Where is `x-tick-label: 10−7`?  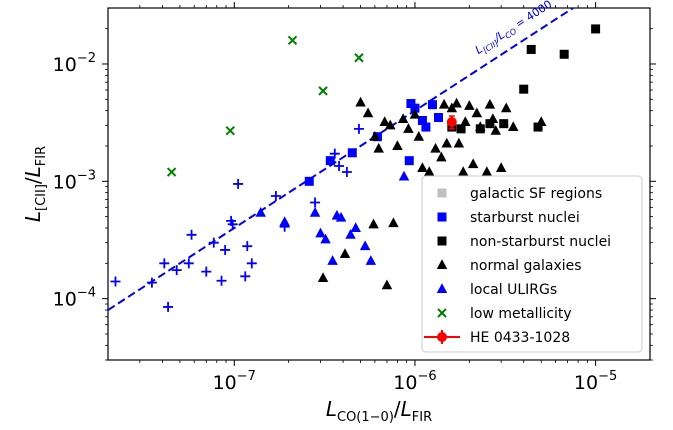
x-tick-label: 10−7 is located at coordinates (234, 381).